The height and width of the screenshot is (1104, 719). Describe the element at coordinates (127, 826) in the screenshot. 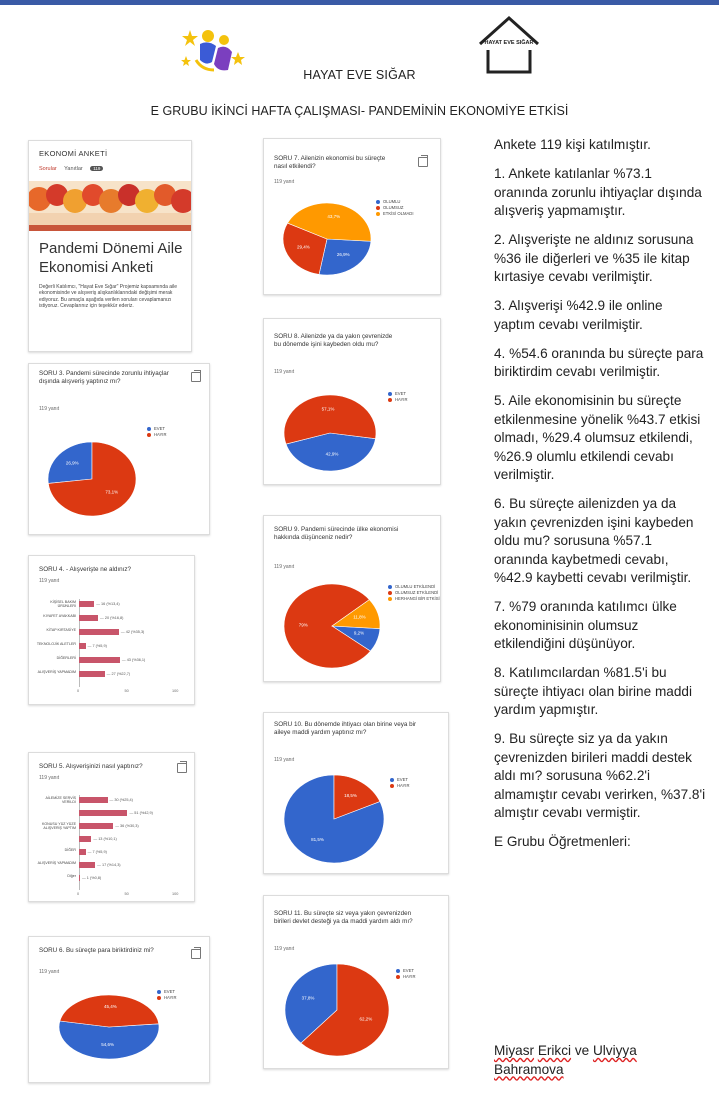

I see `bar-value-label: — 36 (%30,3)` at that location.